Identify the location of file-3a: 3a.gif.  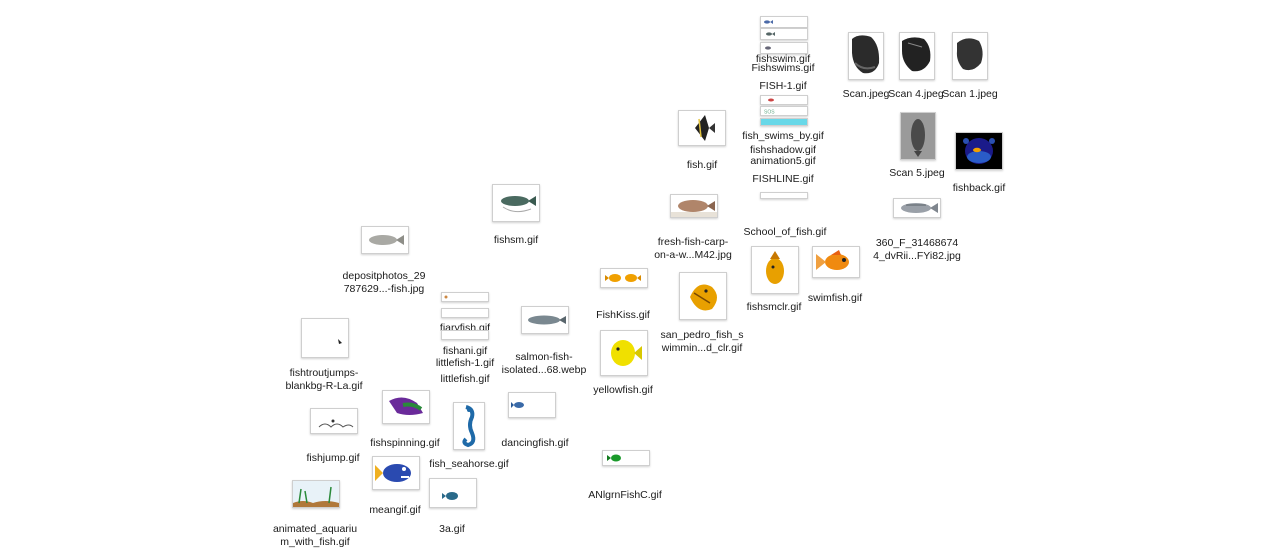
(452, 506).